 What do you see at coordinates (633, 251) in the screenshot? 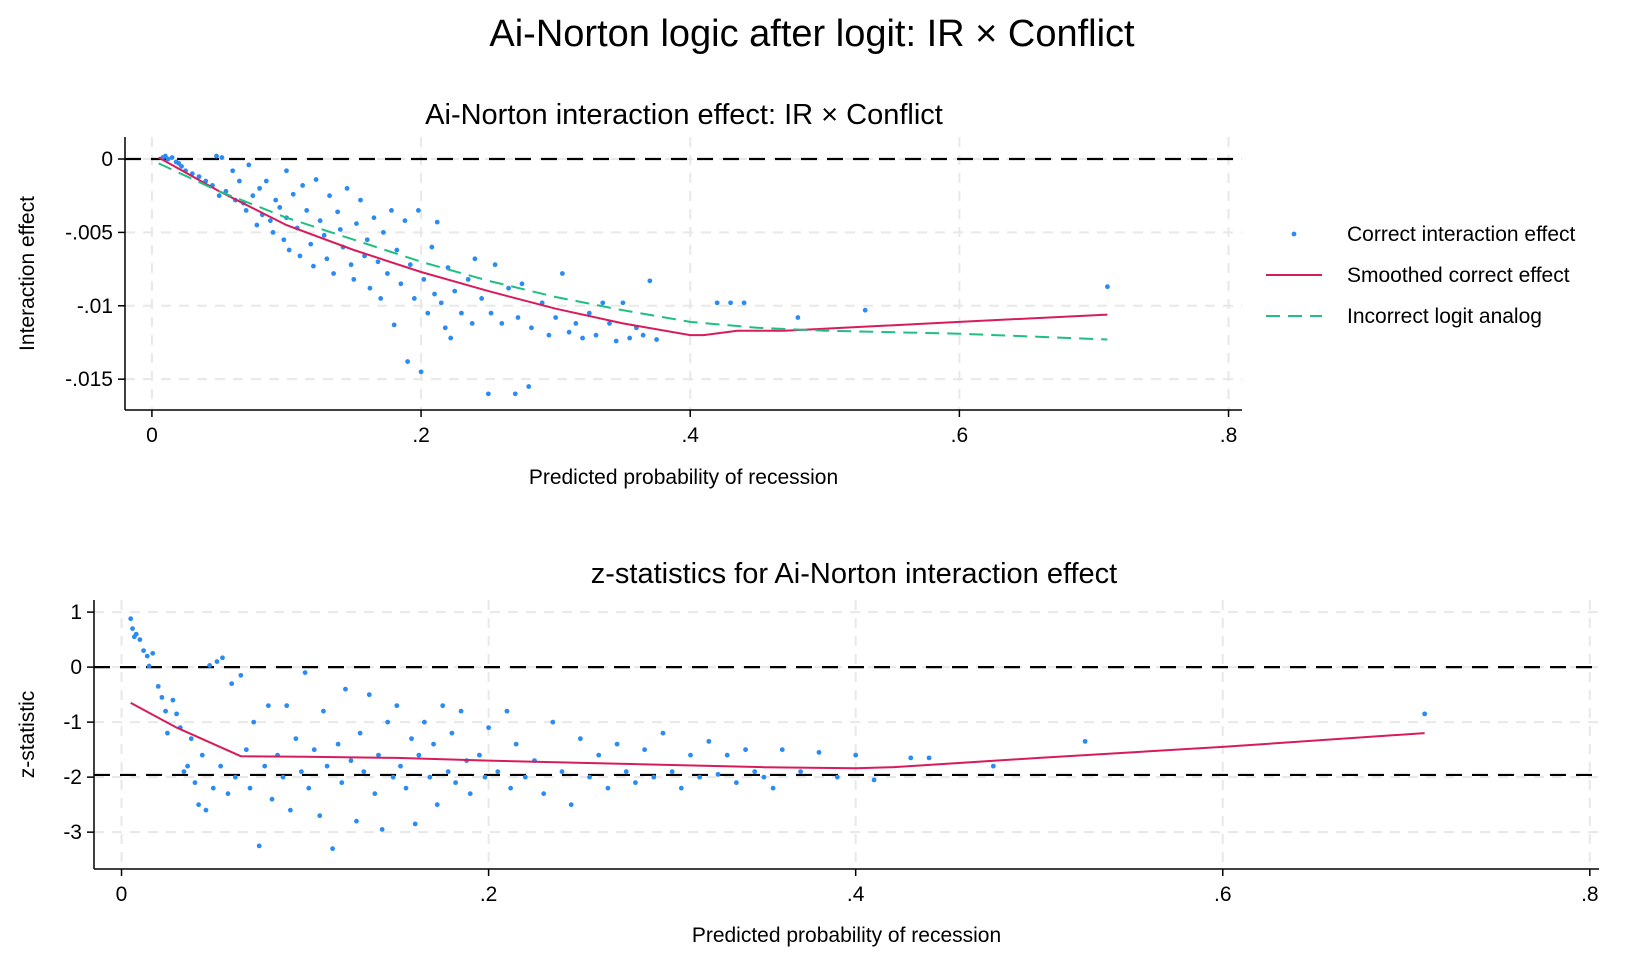
I see `incorrect-logit-line` at bounding box center [633, 251].